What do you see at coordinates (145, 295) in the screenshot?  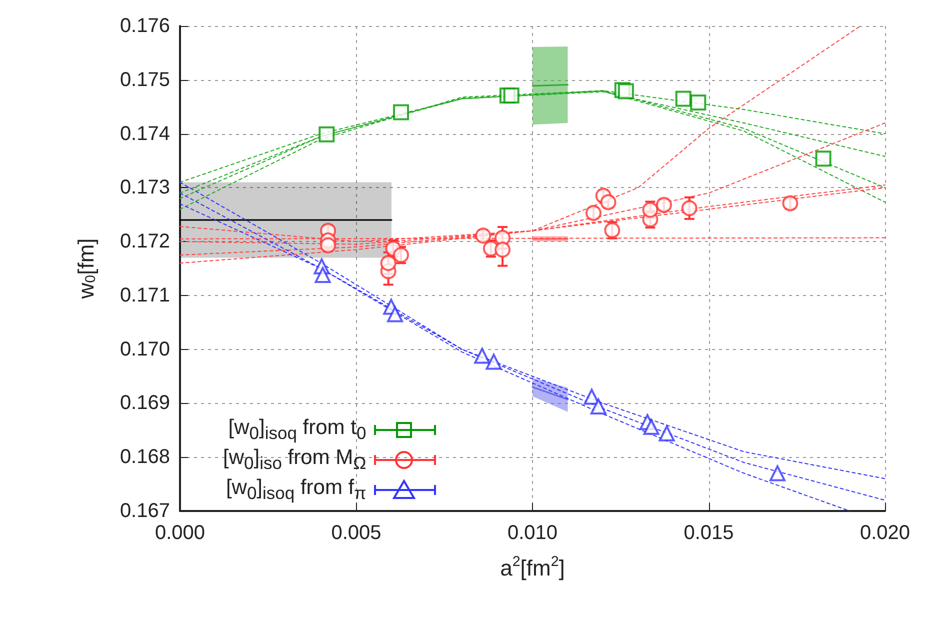 I see `y-tick-label: 0.171` at bounding box center [145, 295].